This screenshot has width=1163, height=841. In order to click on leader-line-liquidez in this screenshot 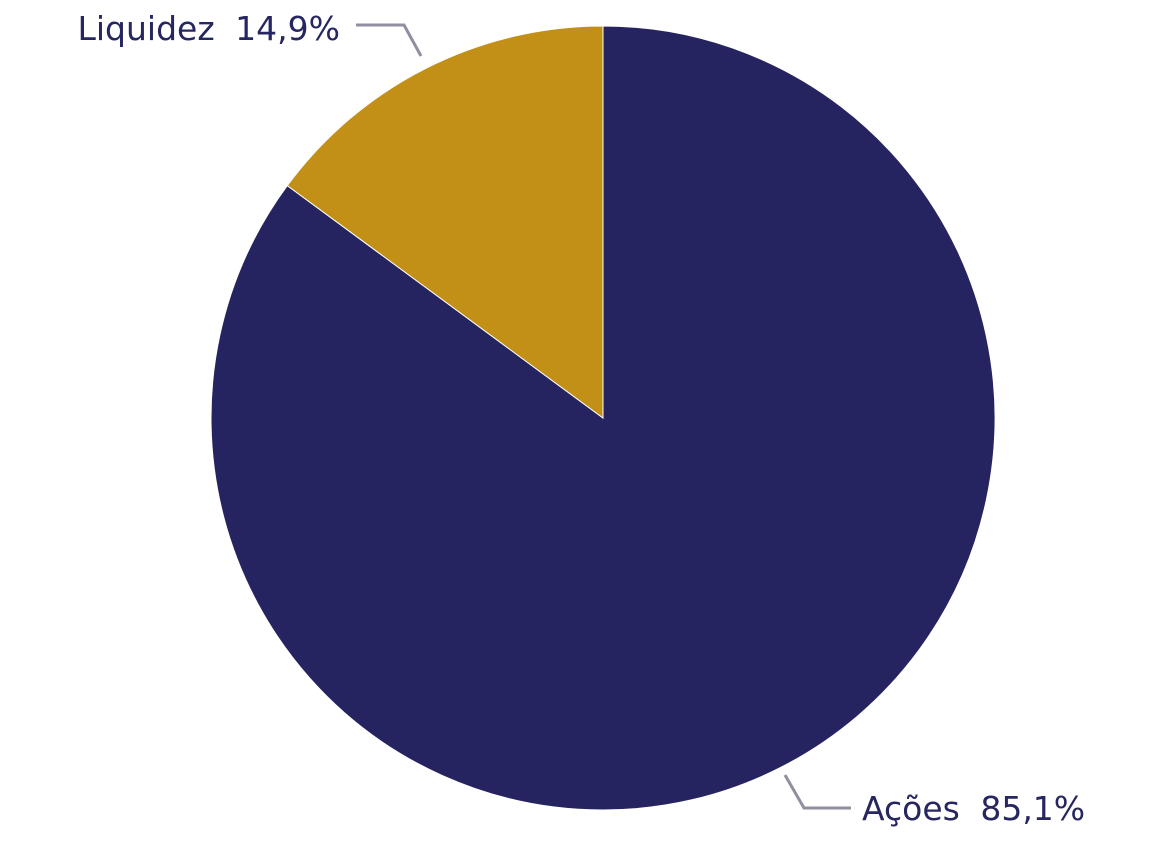, I will do `click(389, 40)`.